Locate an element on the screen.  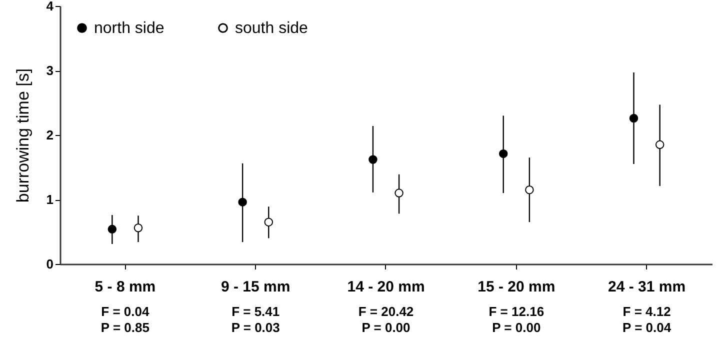
x-tick-label: 15 - 20 mm is located at coordinates (517, 287).